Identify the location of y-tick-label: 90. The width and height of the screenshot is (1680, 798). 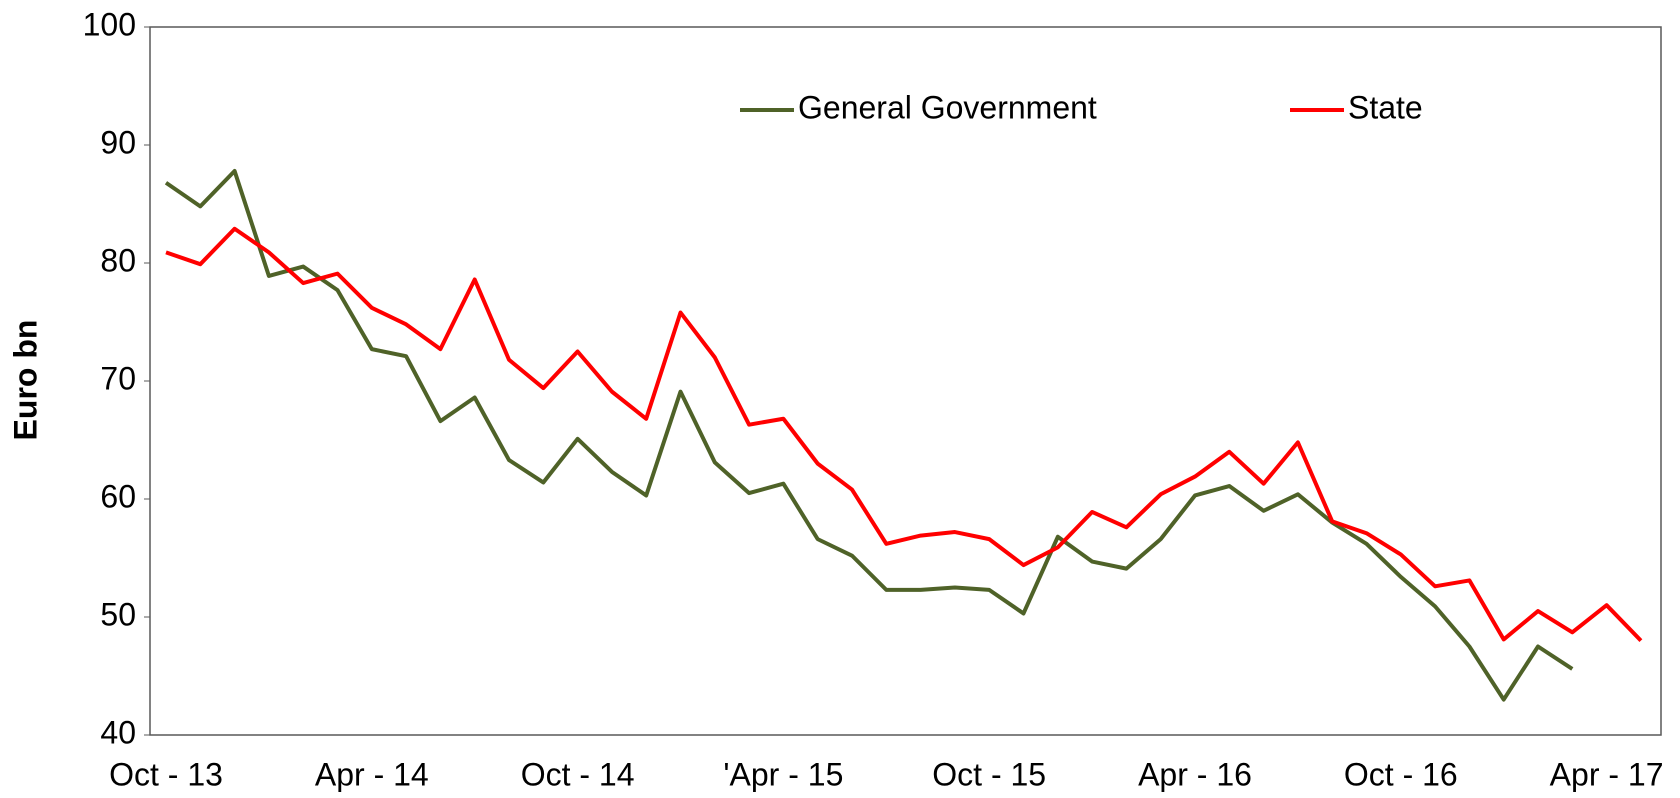
(118, 142).